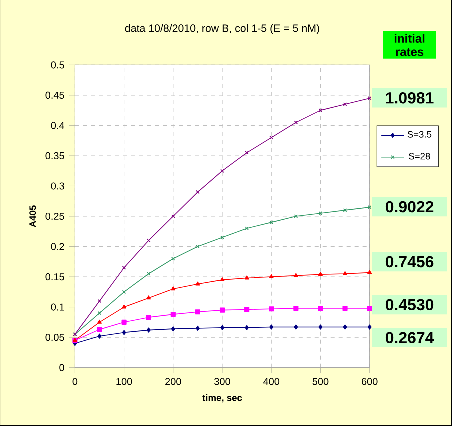  Describe the element at coordinates (272, 382) in the screenshot. I see `x-tick-label: 400` at that location.